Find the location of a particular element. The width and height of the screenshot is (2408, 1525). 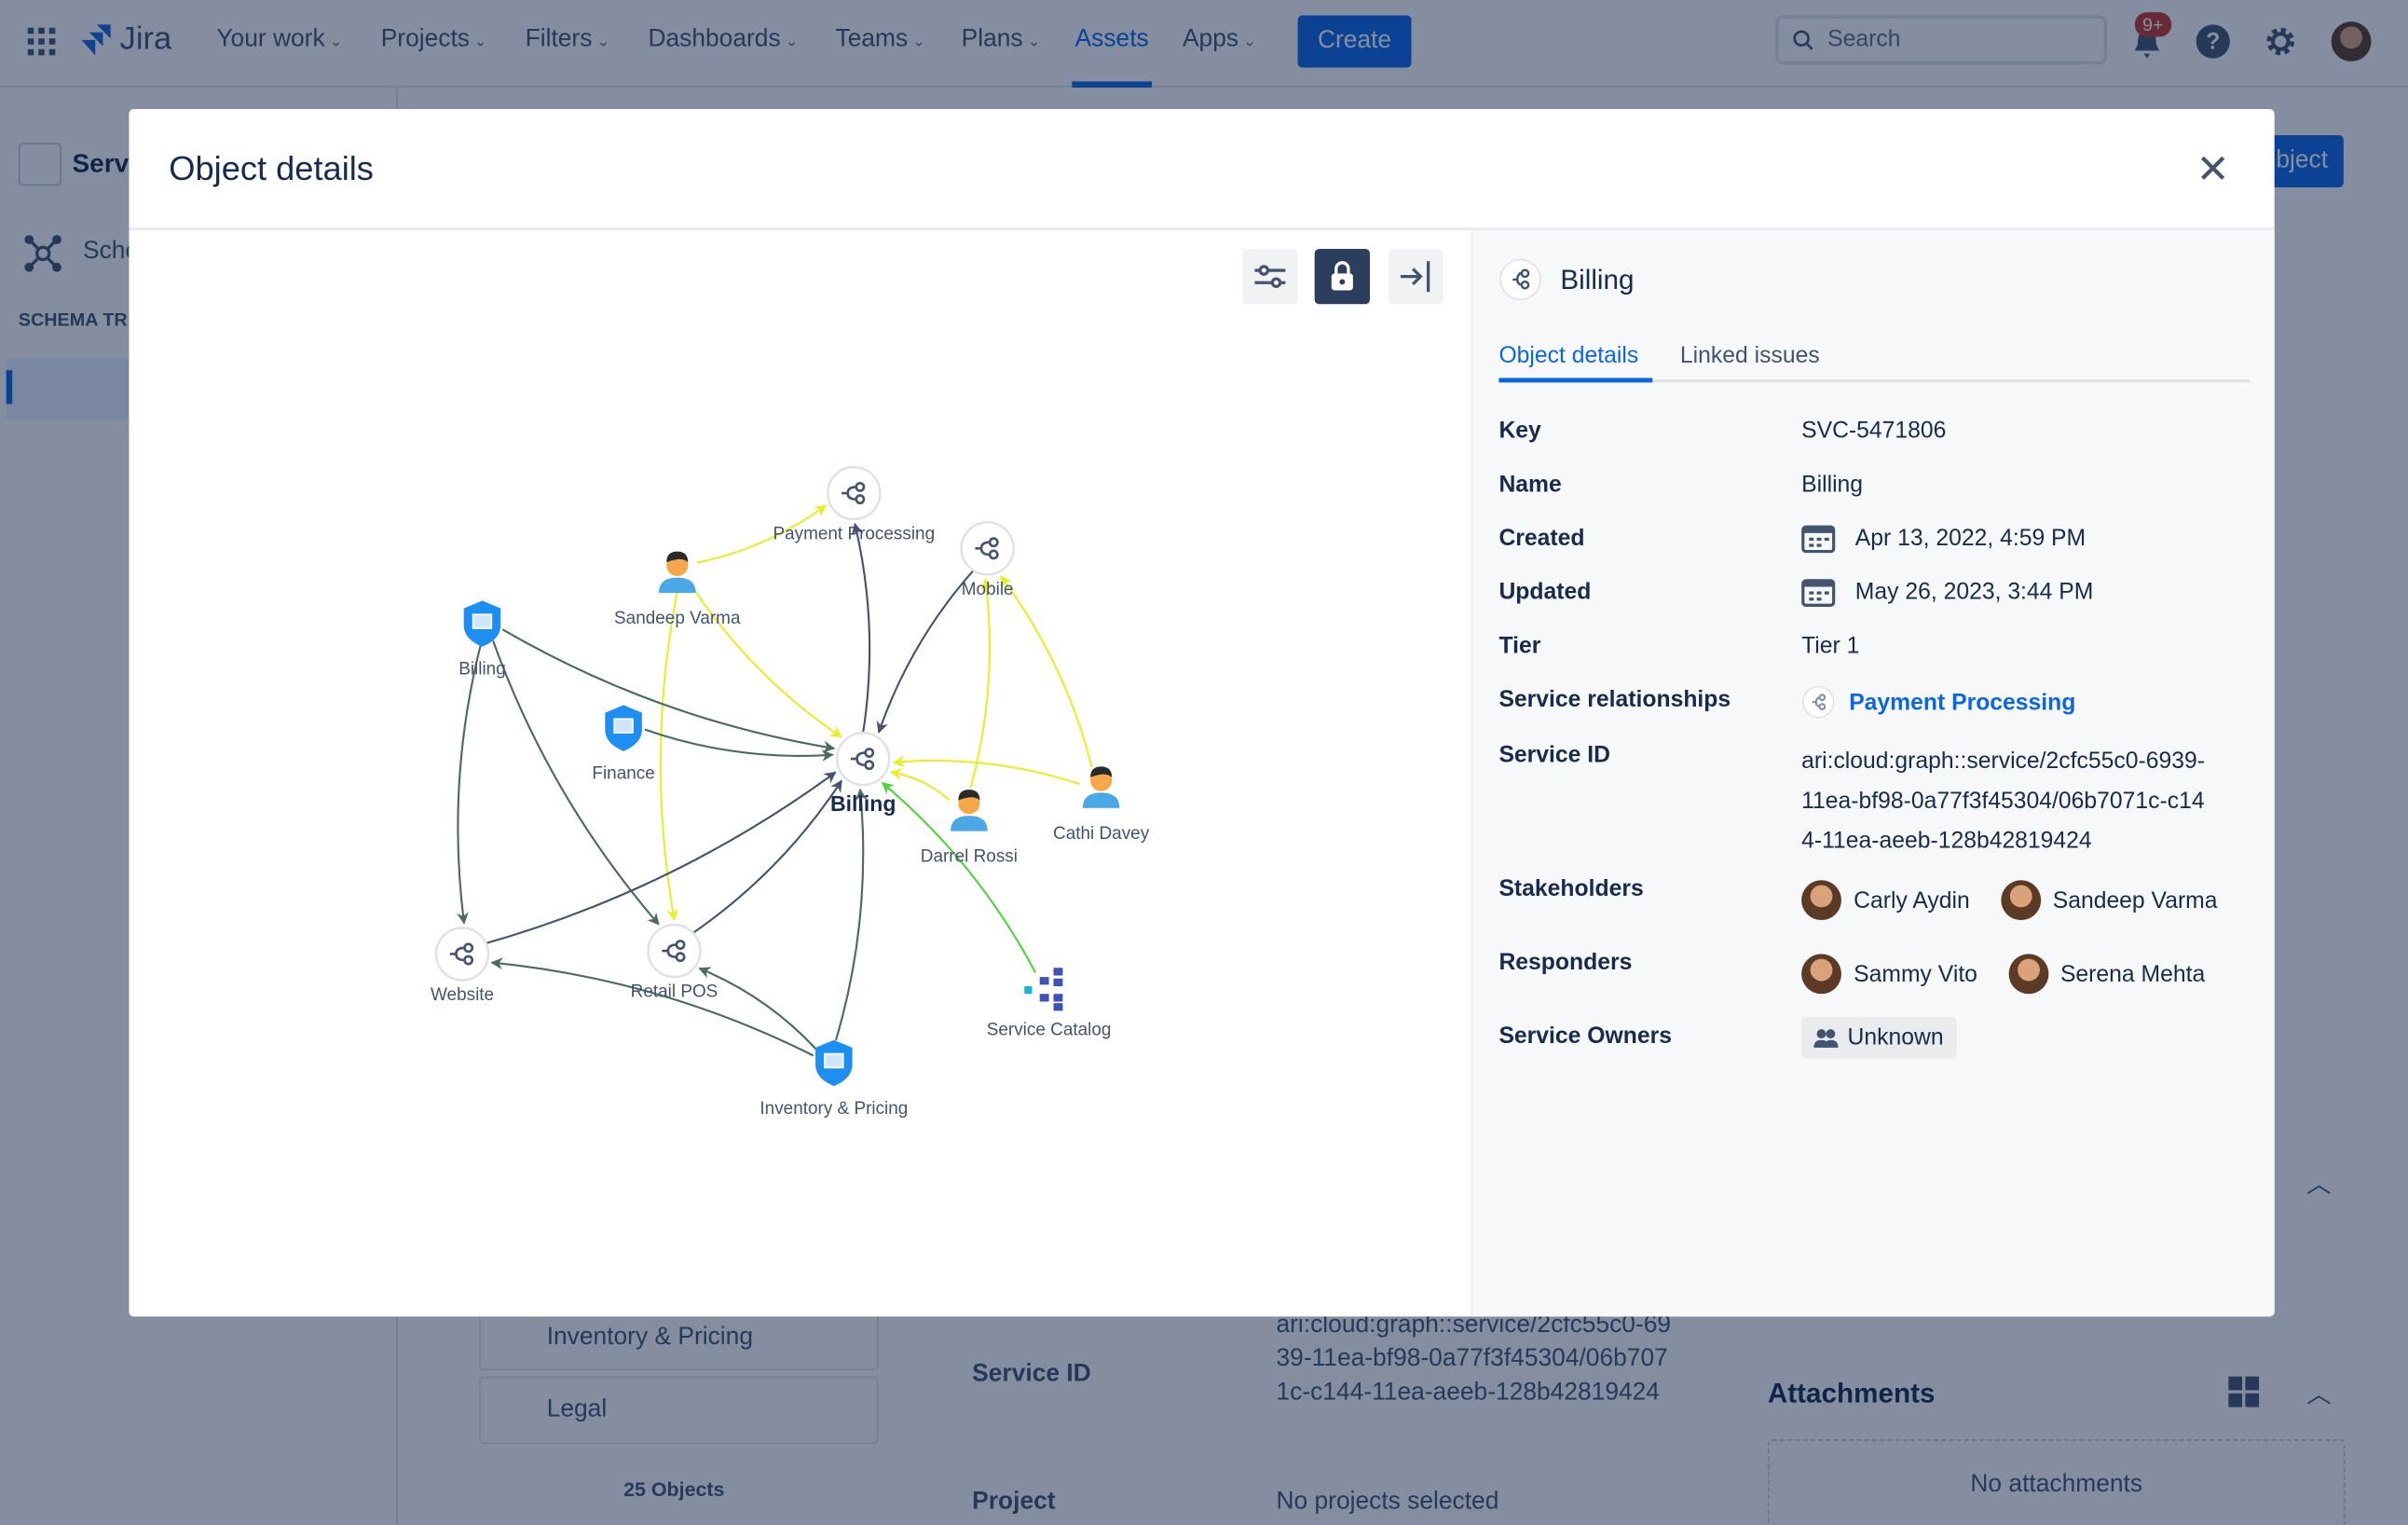

service-id-line: ari:cloud:graph::service/2cfc55c0-6939- is located at coordinates (2003, 762).